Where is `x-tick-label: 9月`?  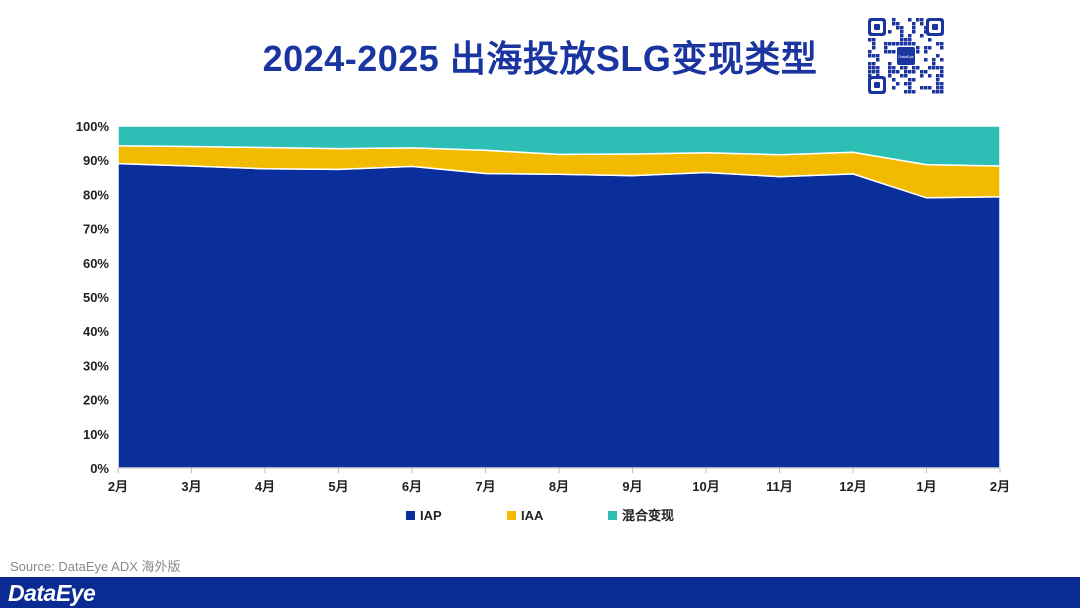
x-tick-label: 9月 is located at coordinates (632, 486).